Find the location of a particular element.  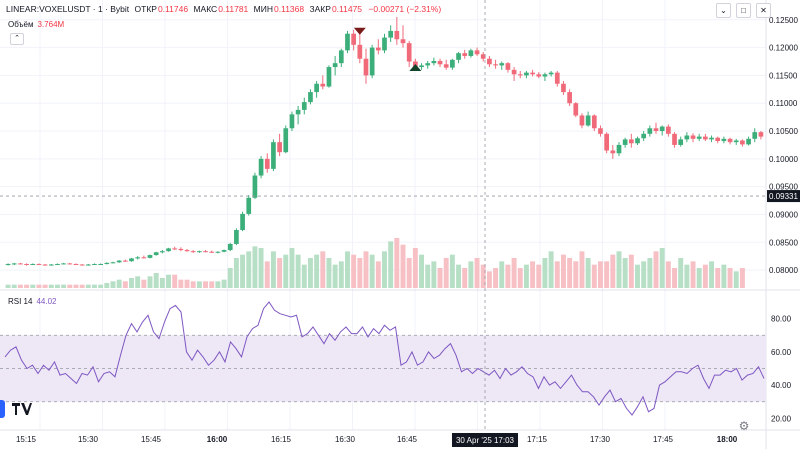

volume-label: Объём is located at coordinates (21, 24).